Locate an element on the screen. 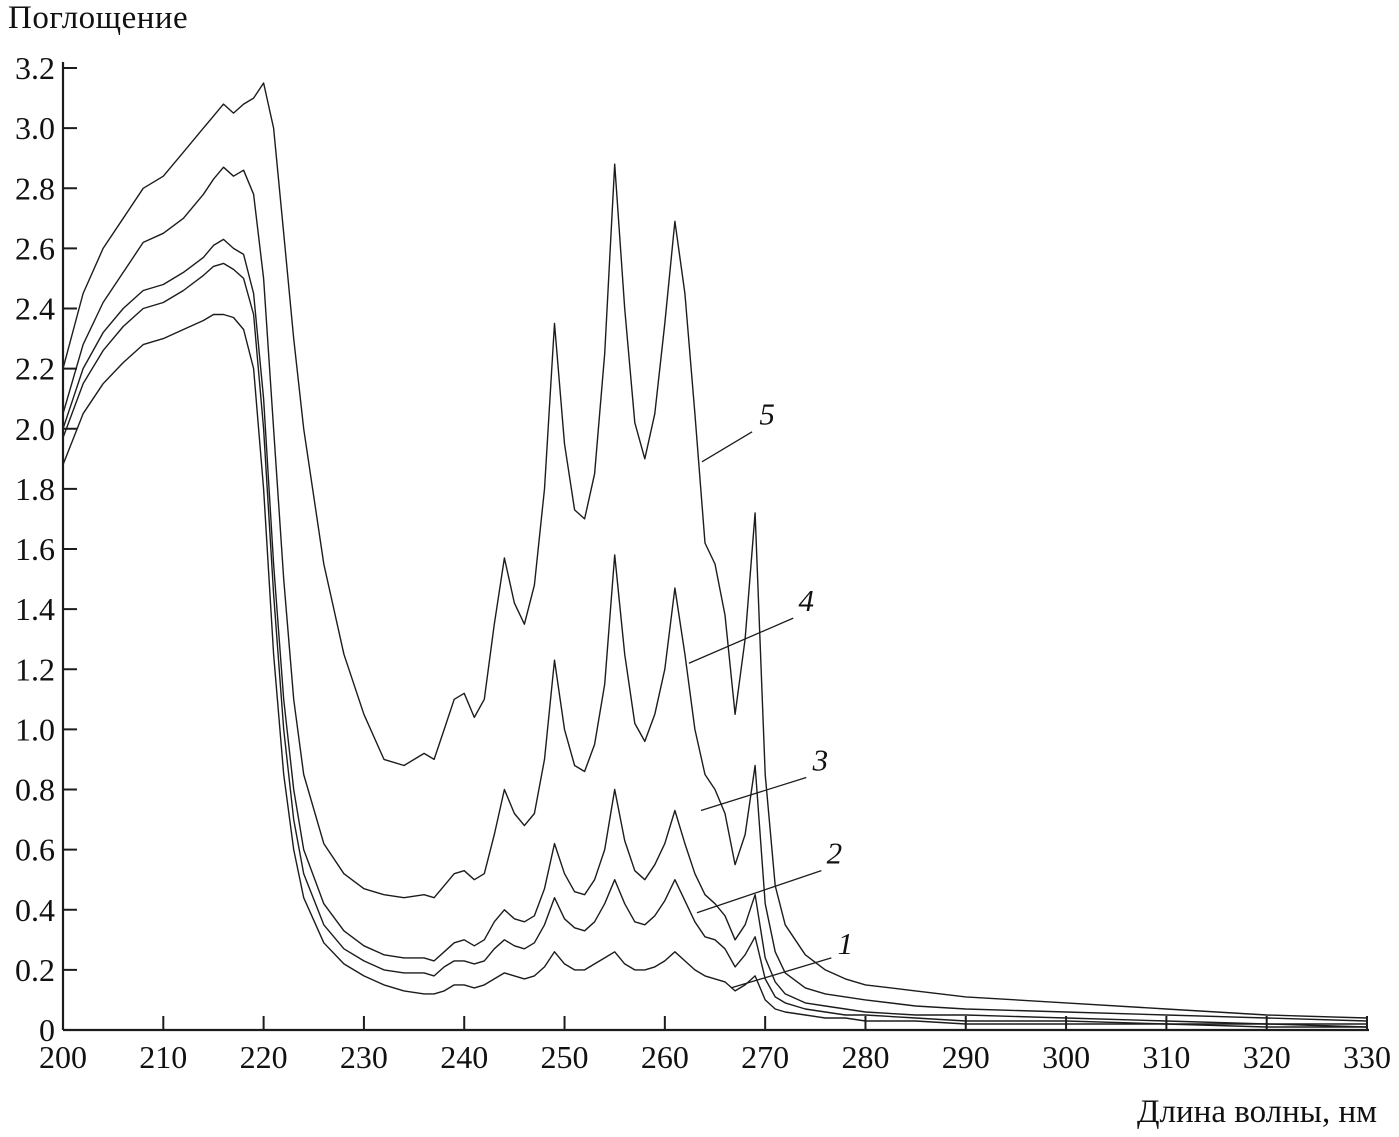 Image resolution: width=1399 pixels, height=1137 pixels. y-tick-label: 1.0 is located at coordinates (35, 729).